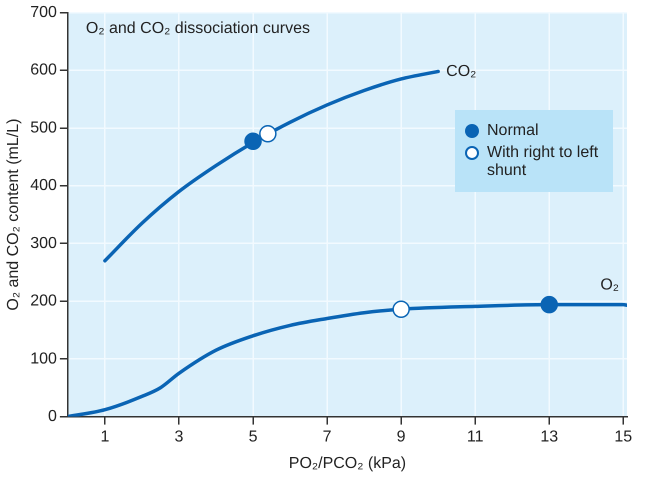 The height and width of the screenshot is (477, 647). I want to click on series-label: CO₂, so click(461, 71).